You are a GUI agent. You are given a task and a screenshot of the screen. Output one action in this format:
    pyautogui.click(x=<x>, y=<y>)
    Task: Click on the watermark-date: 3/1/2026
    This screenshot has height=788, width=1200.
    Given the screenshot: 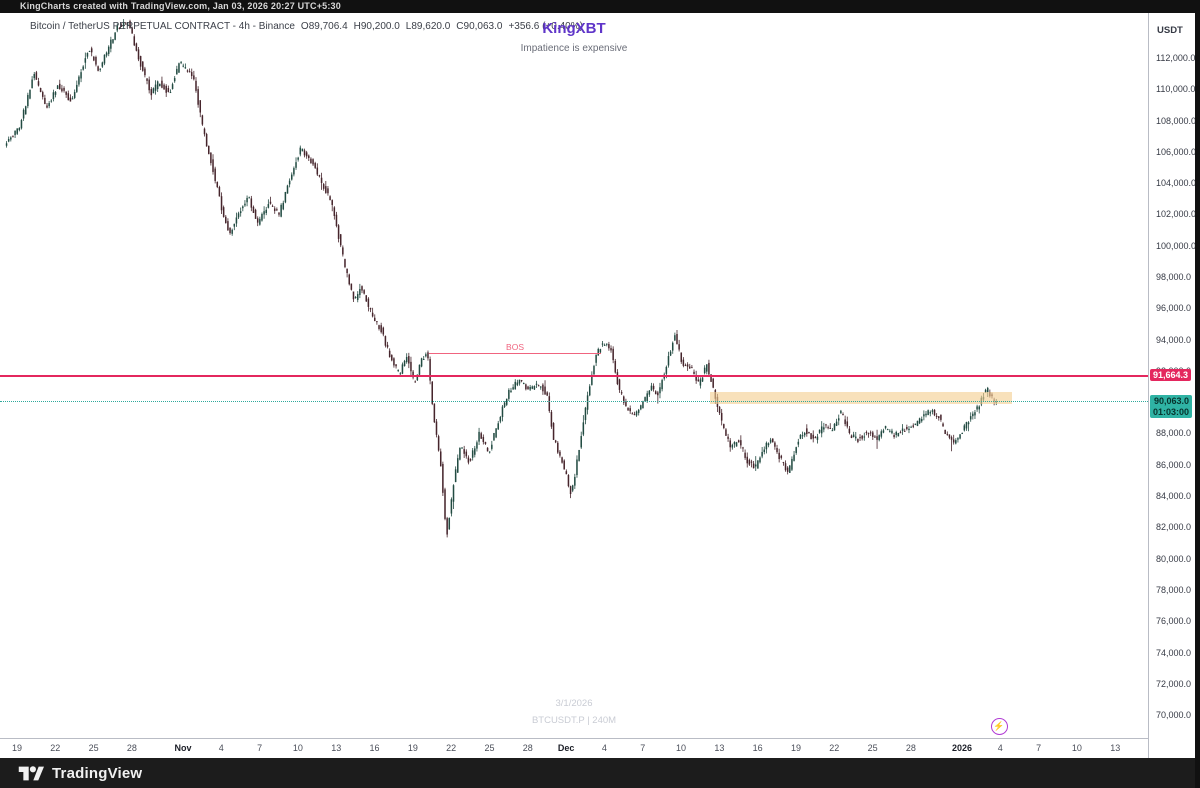 What is the action you would take?
    pyautogui.click(x=574, y=703)
    